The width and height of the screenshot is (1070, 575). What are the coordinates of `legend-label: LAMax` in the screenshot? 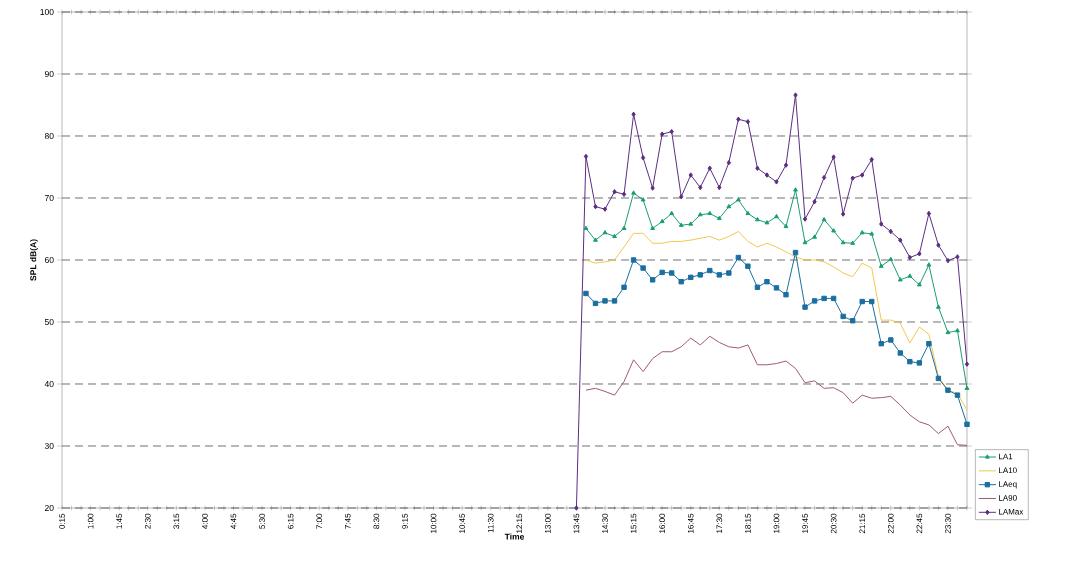 It's located at (1011, 511).